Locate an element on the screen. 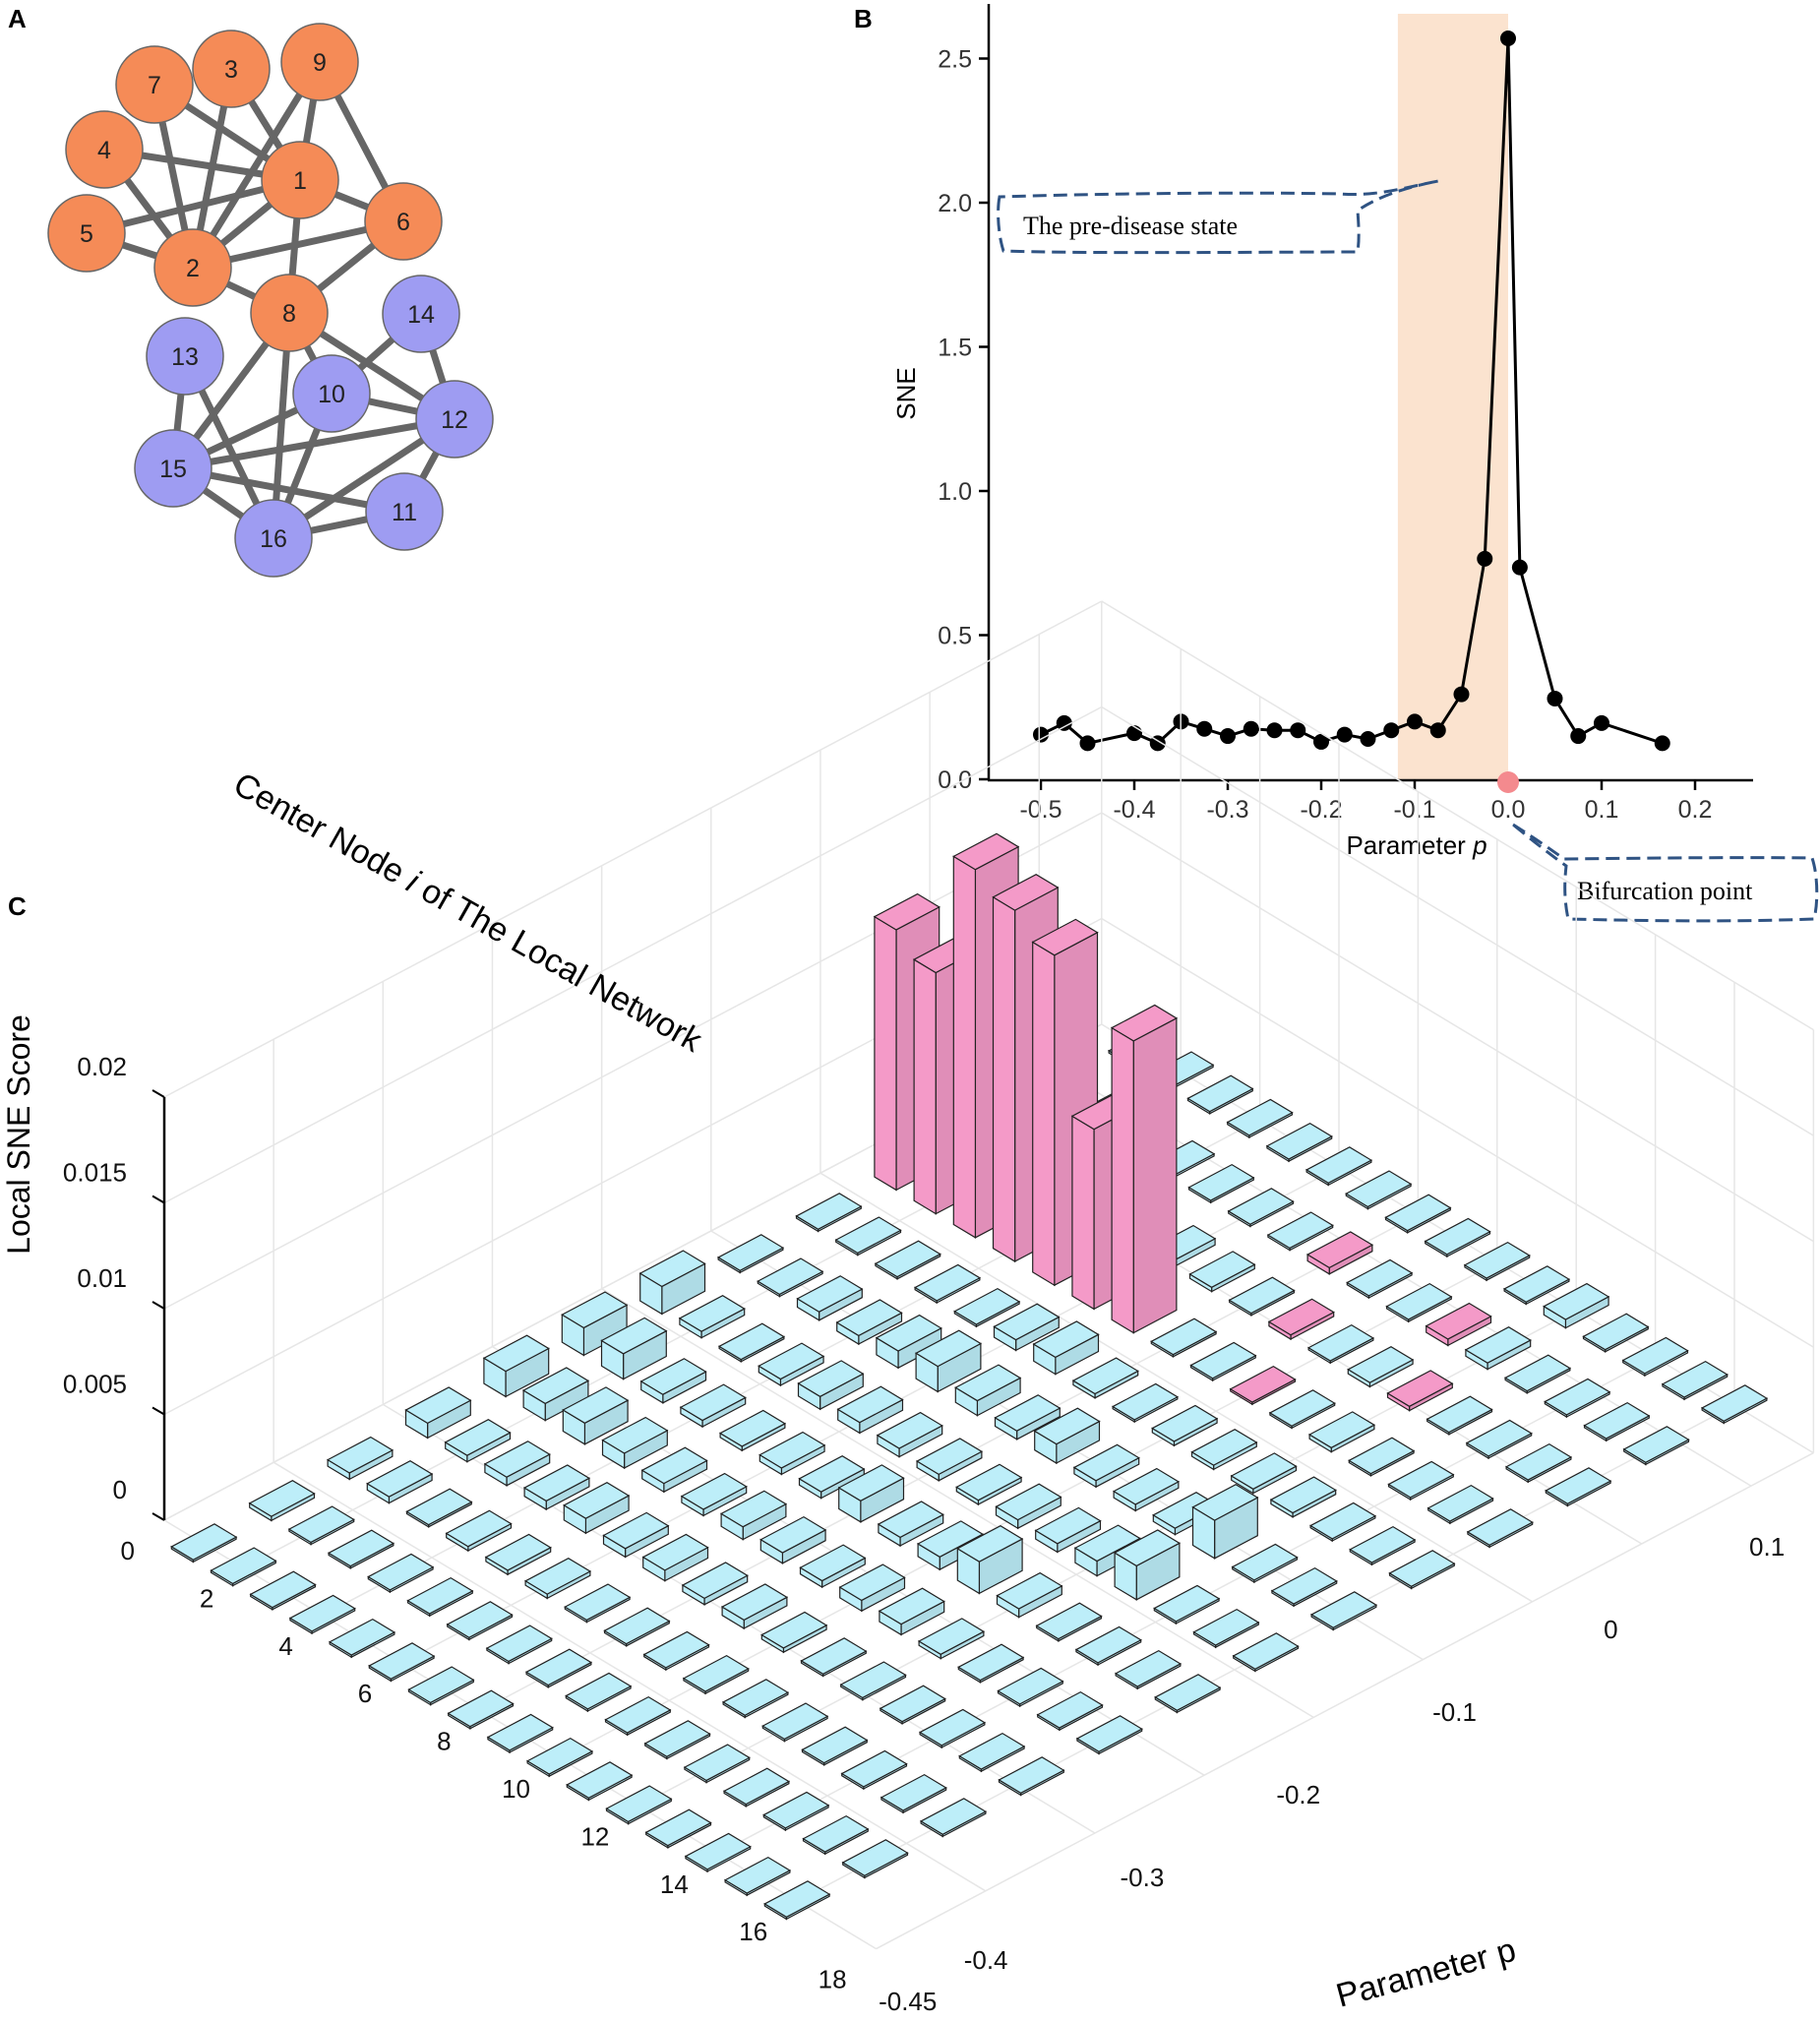 The height and width of the screenshot is (2023, 1820). z-tick is located at coordinates (158, 1411).